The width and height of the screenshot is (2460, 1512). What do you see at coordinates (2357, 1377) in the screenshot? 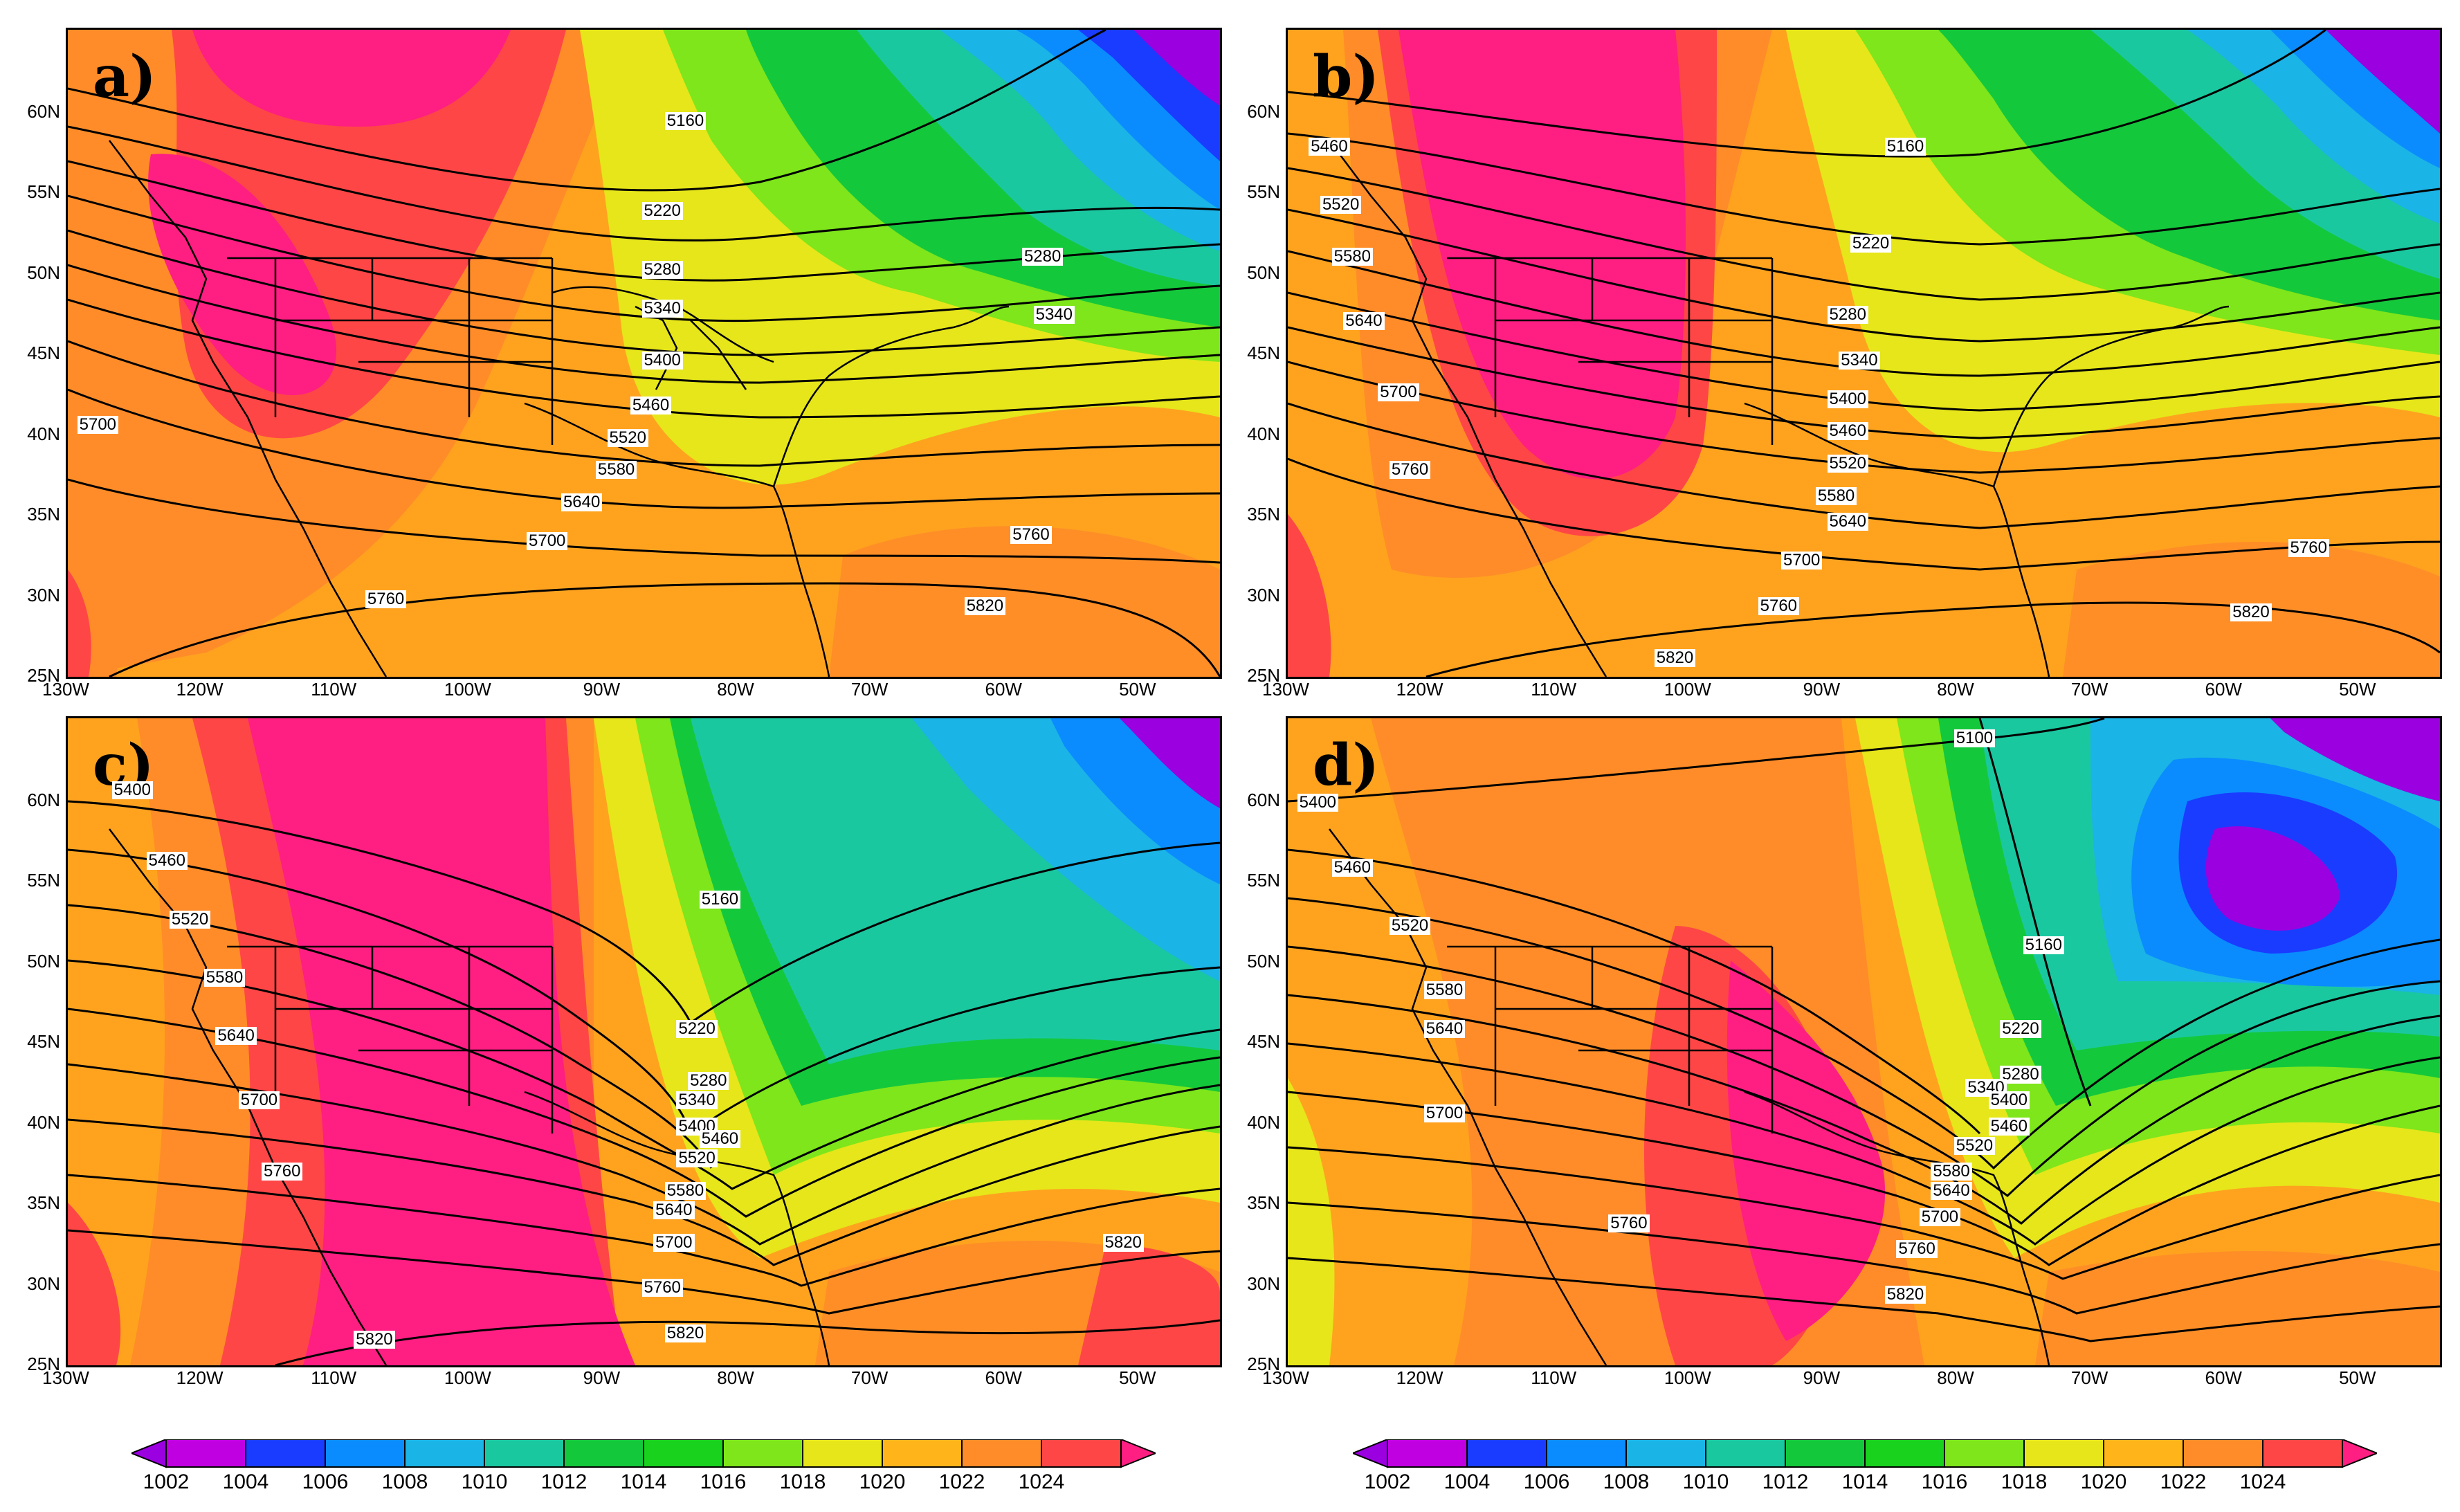
I see `longitude-label: 50W` at bounding box center [2357, 1377].